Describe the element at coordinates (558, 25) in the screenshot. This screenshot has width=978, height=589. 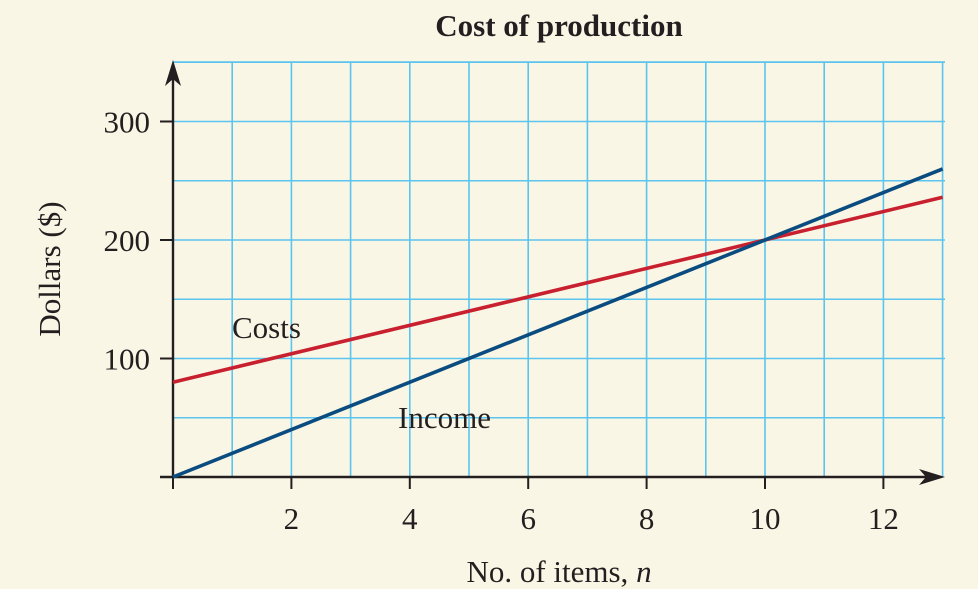
I see `chart-title: Cost of production` at that location.